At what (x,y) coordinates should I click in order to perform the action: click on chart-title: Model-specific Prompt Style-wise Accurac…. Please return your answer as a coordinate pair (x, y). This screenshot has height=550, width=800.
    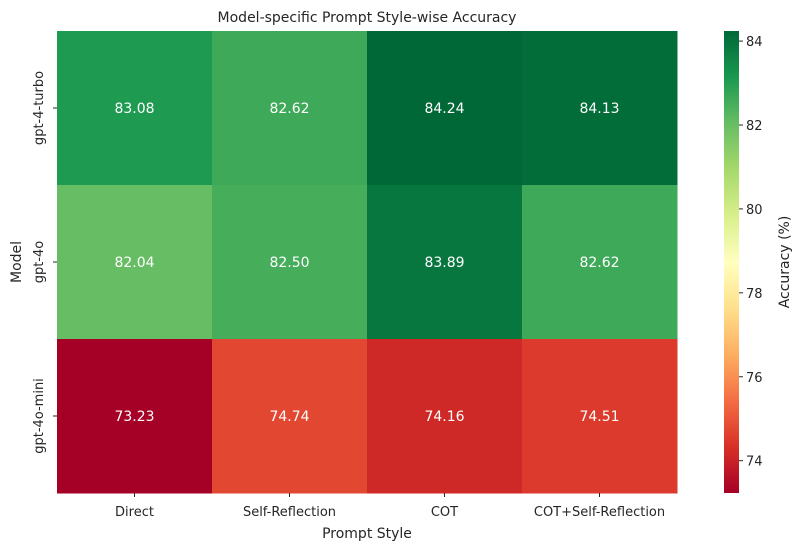
    Looking at the image, I should click on (367, 18).